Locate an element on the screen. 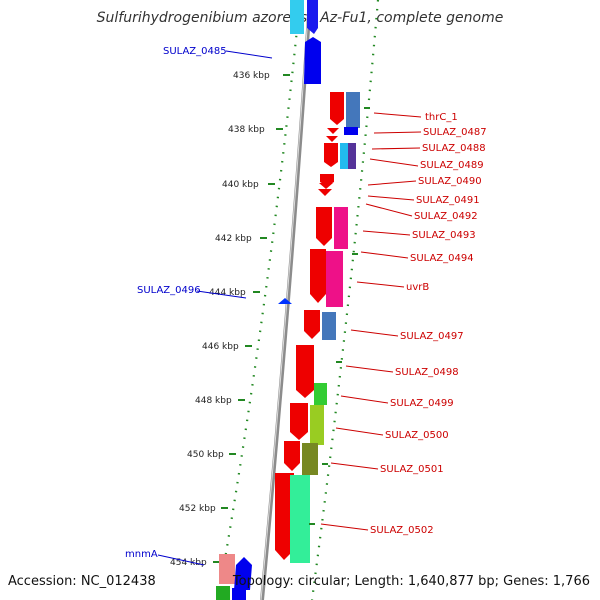  gene-label: SULAZ_0497 is located at coordinates (432, 336).